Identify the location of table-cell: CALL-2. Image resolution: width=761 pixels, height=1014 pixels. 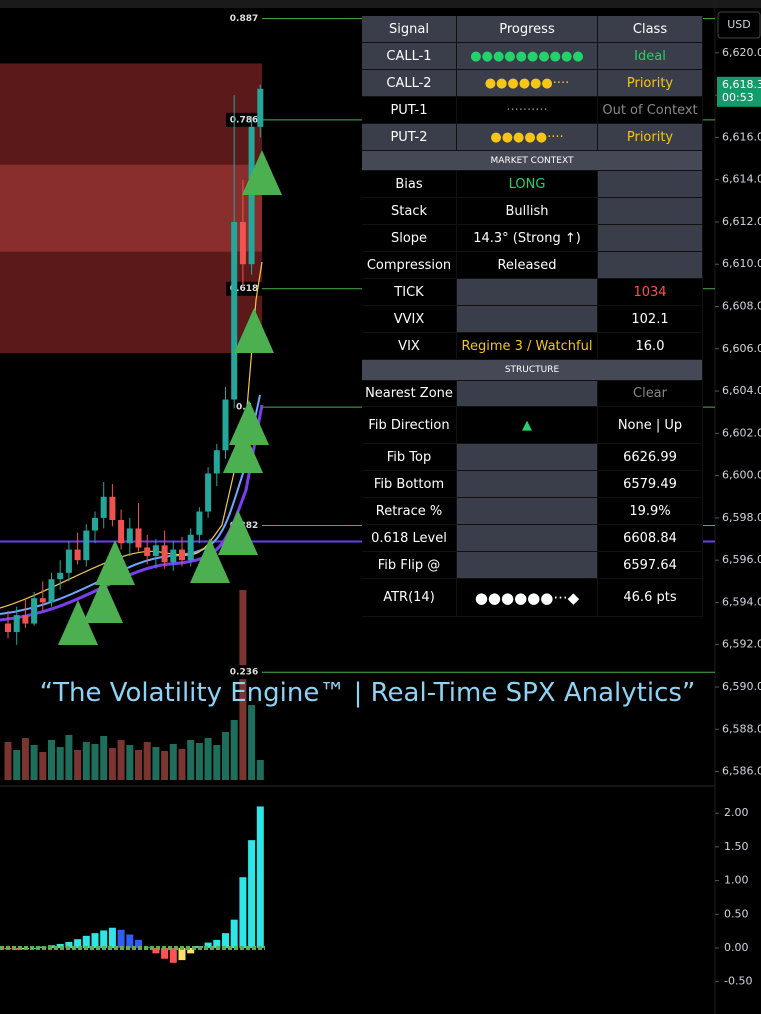
(409, 83).